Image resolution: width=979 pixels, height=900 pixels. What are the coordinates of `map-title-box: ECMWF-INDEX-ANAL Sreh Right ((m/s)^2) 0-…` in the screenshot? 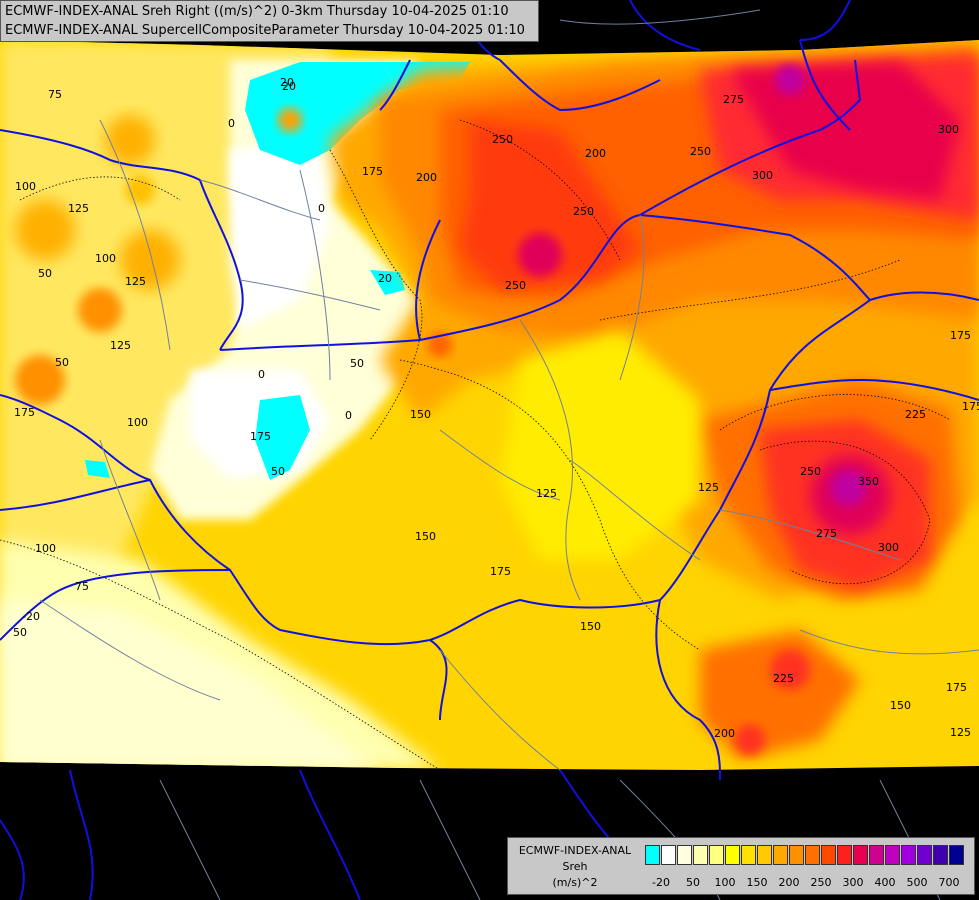 It's located at (269, 21).